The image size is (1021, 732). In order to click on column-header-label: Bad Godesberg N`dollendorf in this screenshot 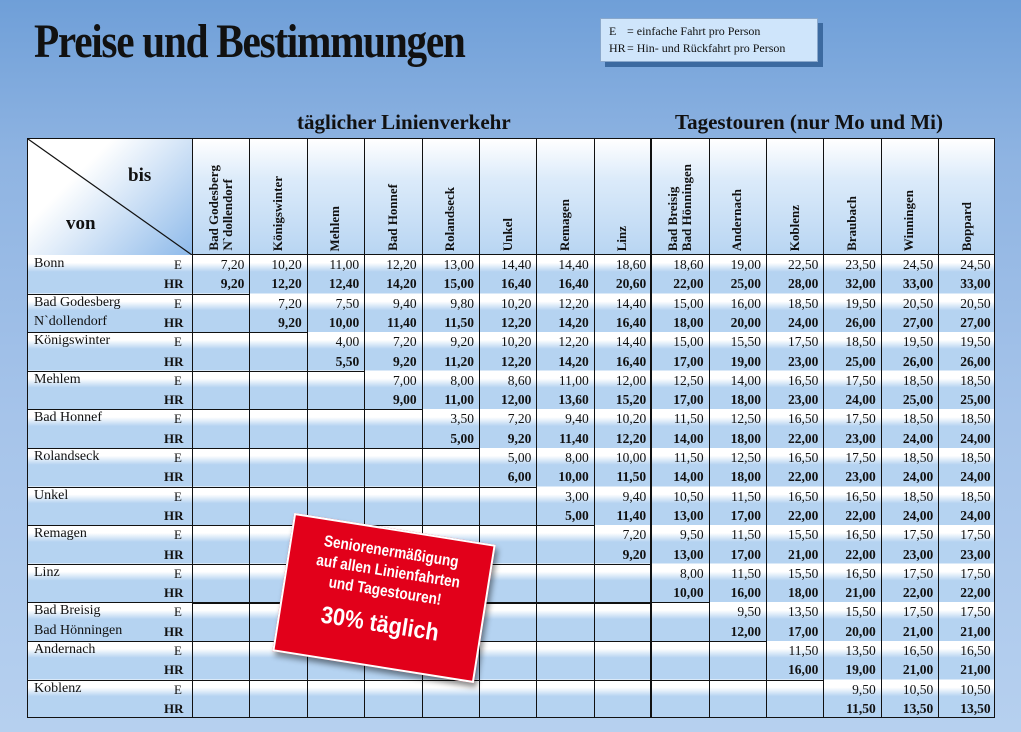, I will do `click(220, 208)`.